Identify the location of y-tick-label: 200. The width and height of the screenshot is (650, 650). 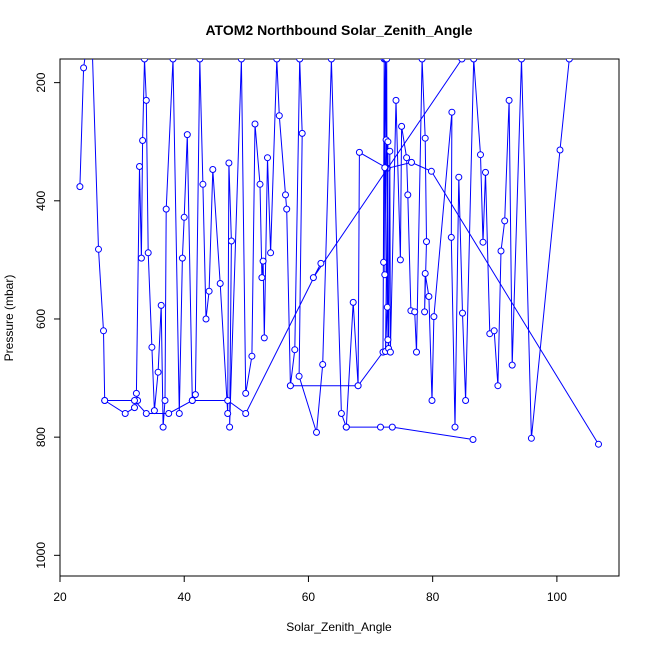
(41, 82).